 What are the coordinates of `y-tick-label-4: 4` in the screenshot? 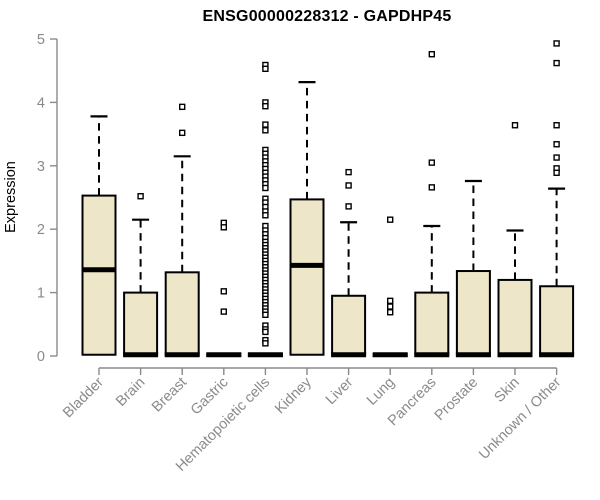 It's located at (41, 103).